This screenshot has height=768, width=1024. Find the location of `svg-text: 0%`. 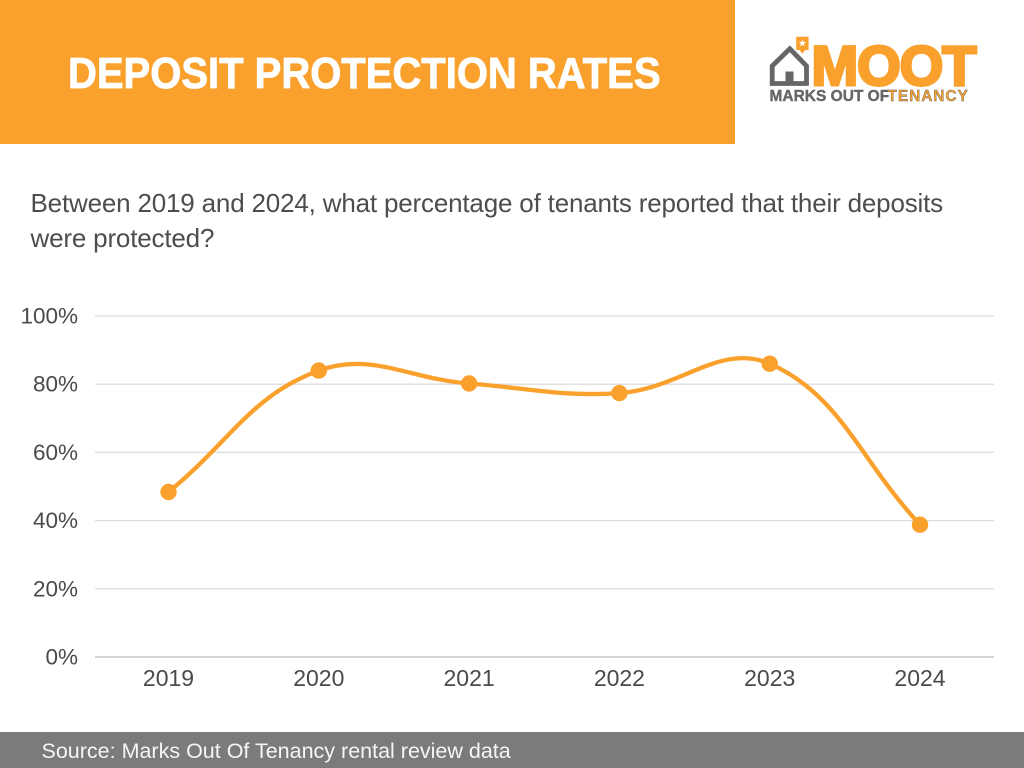

svg-text: 0% is located at coordinates (61, 657).